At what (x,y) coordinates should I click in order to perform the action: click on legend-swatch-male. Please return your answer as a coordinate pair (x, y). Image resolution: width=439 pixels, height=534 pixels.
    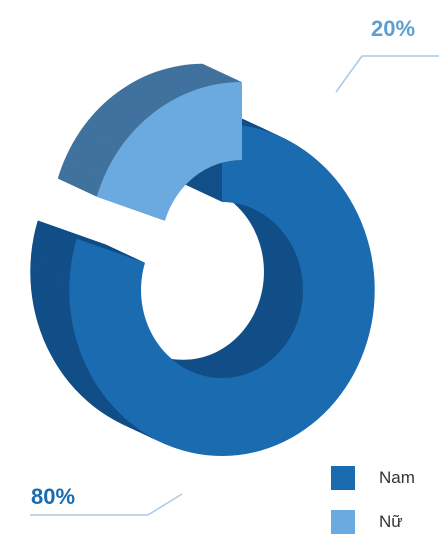
    Looking at the image, I should click on (343, 478).